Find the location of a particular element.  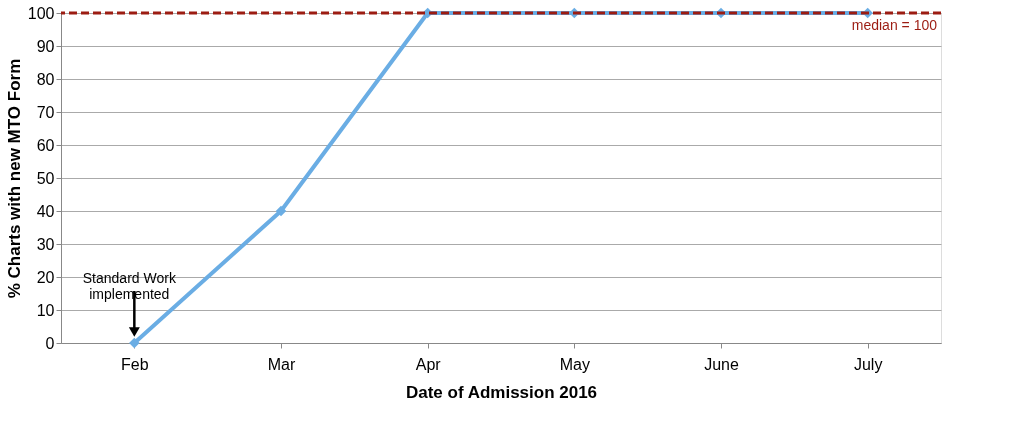

y-axis-title: % Charts with new MTO Form is located at coordinates (14, 178).